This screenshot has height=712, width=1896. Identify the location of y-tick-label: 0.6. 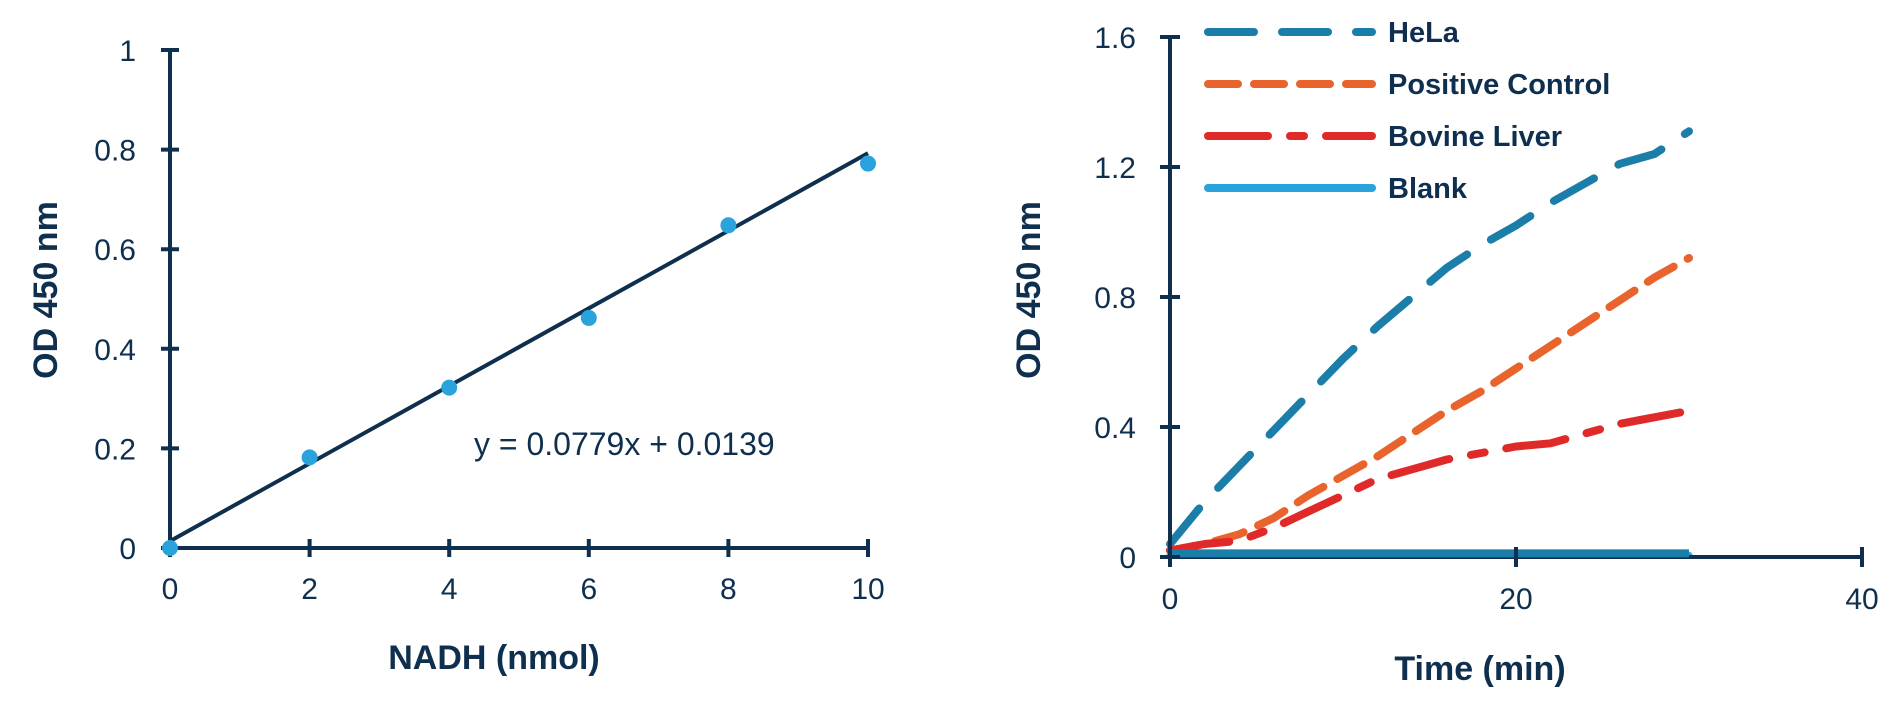
(115, 250).